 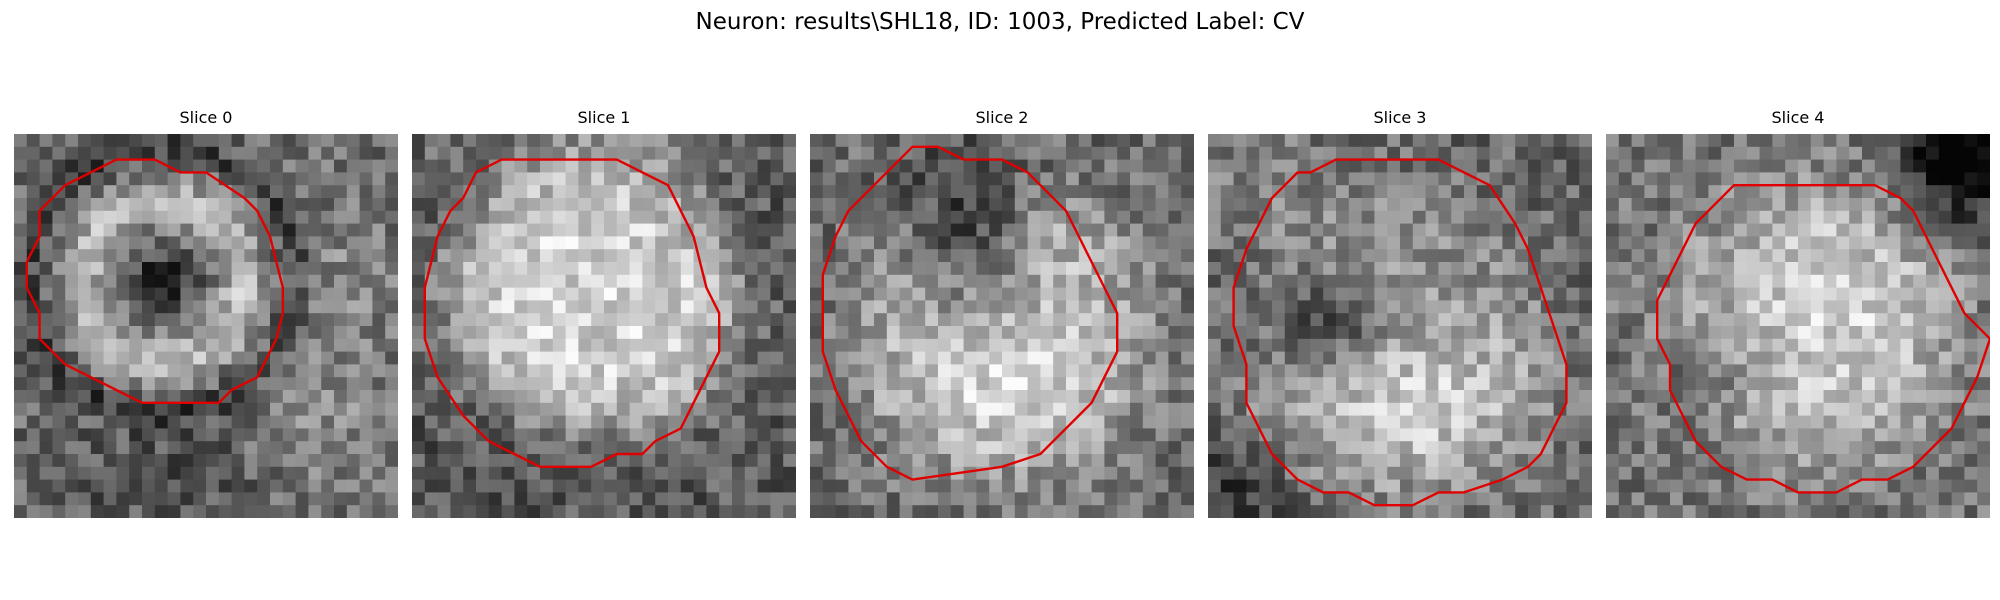 What do you see at coordinates (1400, 117) in the screenshot?
I see `slice-title: Slice 3` at bounding box center [1400, 117].